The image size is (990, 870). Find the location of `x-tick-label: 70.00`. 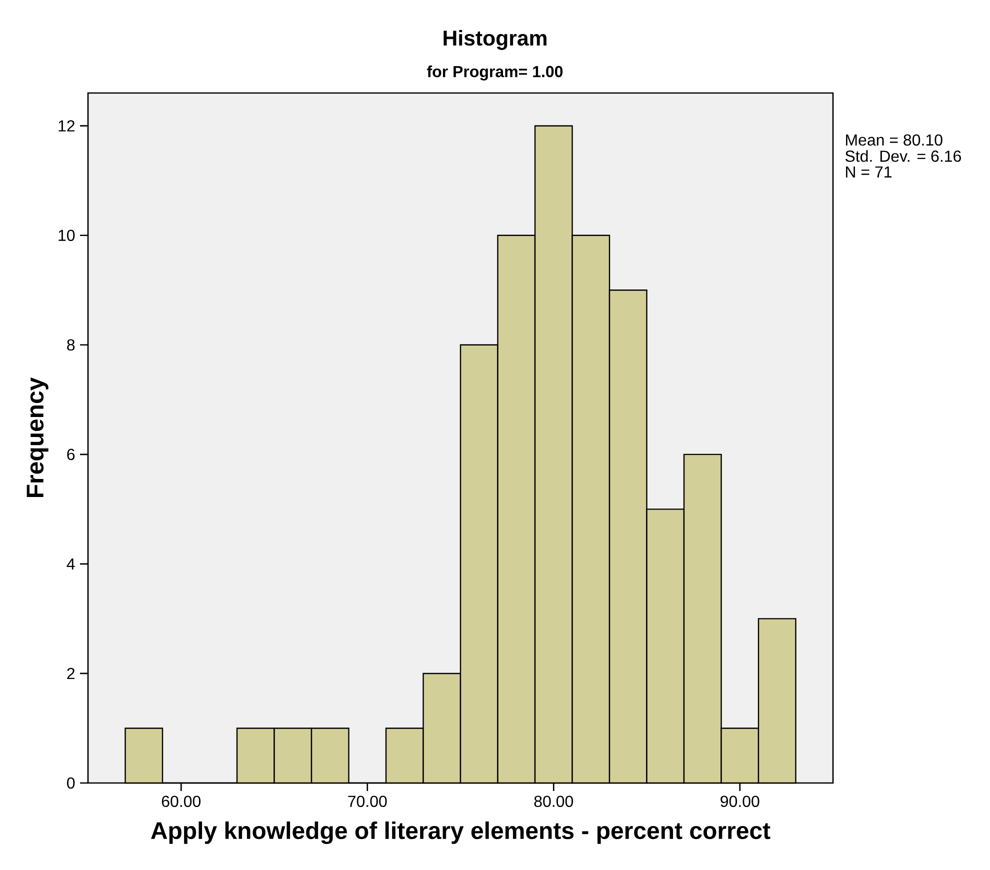

x-tick-label: 70.00 is located at coordinates (367, 802).